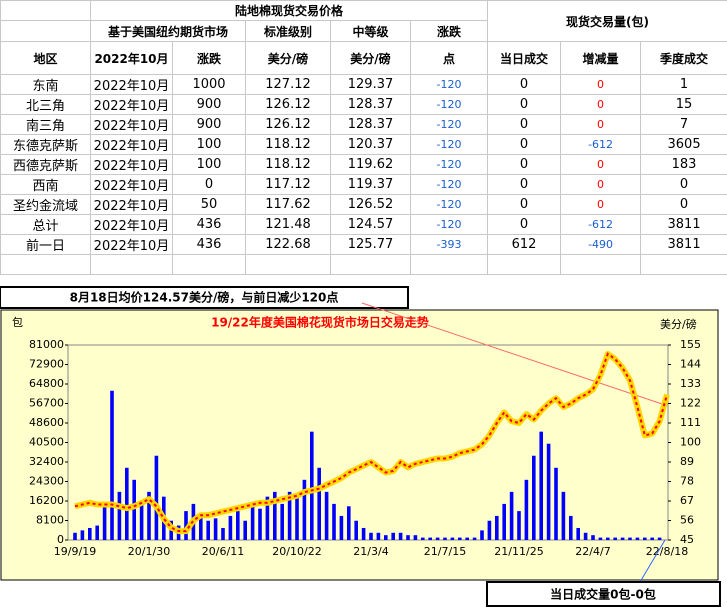  What do you see at coordinates (46, 364) in the screenshot?
I see `y-tick-label: 72900` at bounding box center [46, 364].